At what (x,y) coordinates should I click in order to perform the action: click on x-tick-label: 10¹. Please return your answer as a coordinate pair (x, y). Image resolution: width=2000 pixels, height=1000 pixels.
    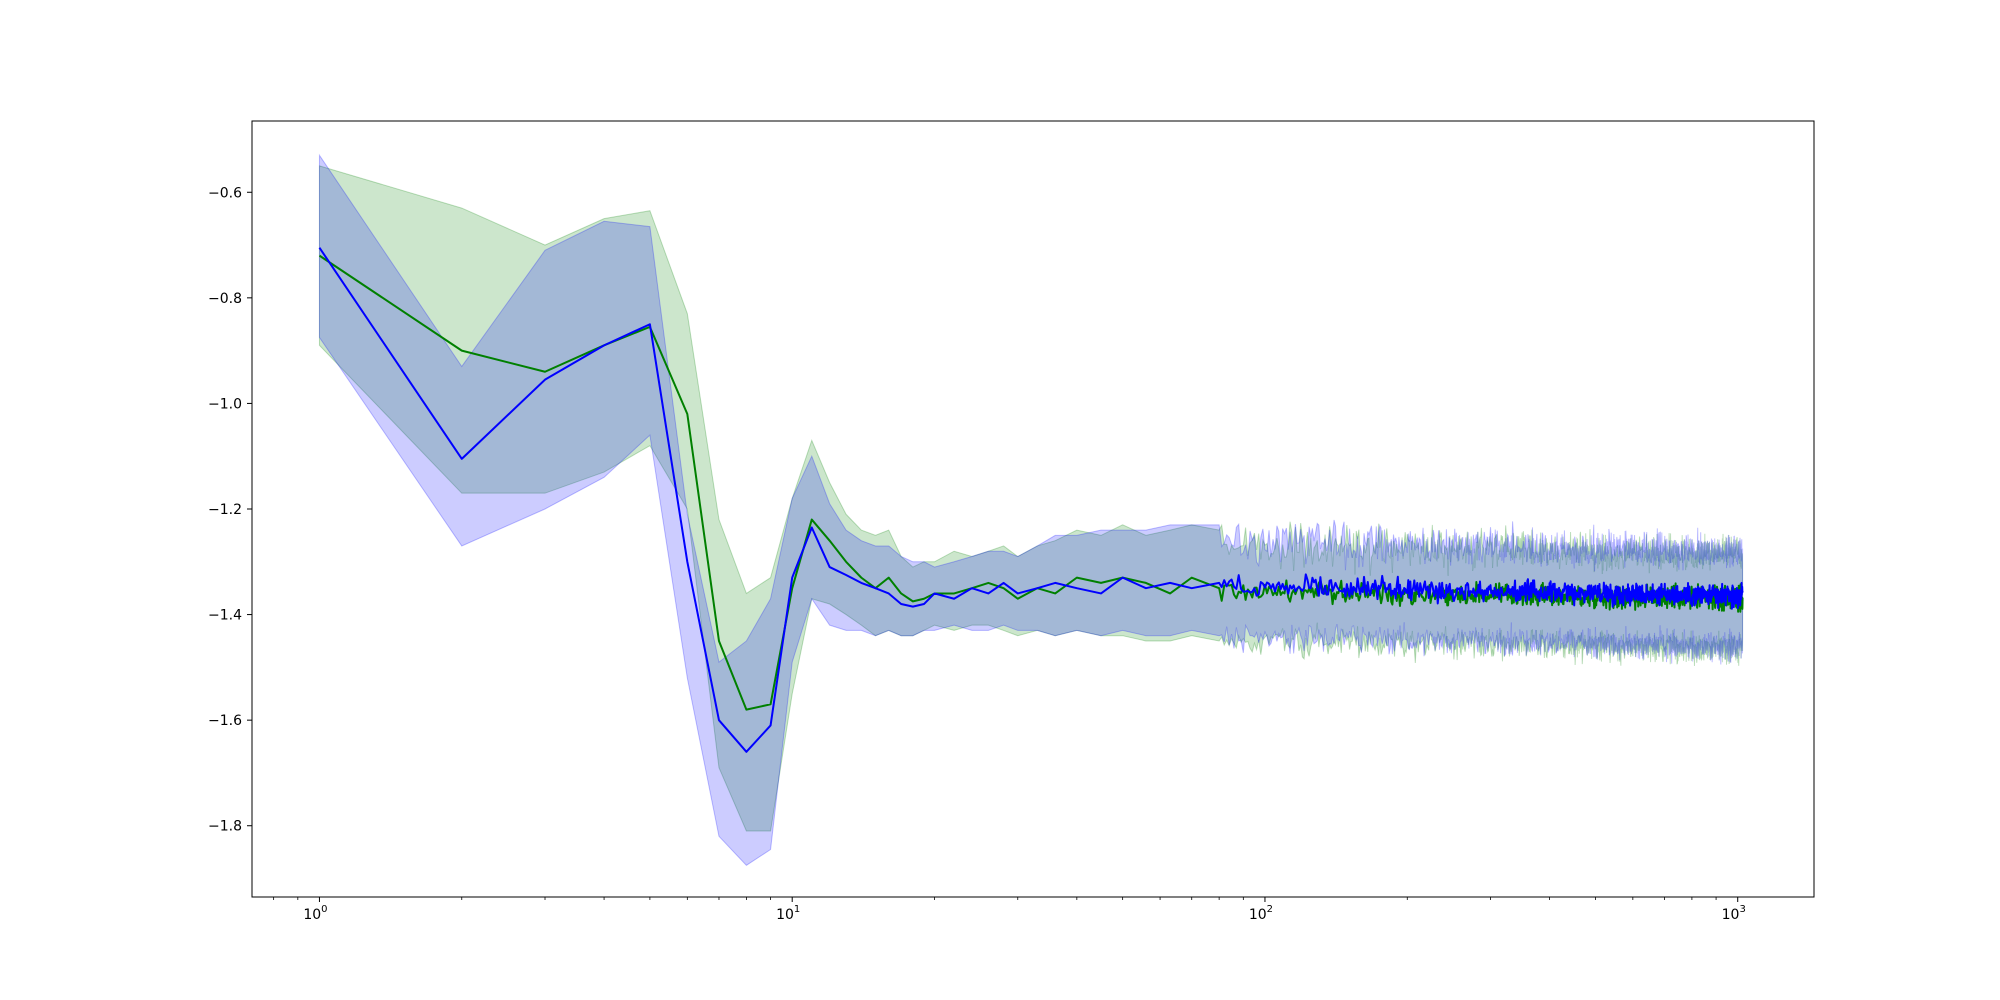
    Looking at the image, I should click on (788, 913).